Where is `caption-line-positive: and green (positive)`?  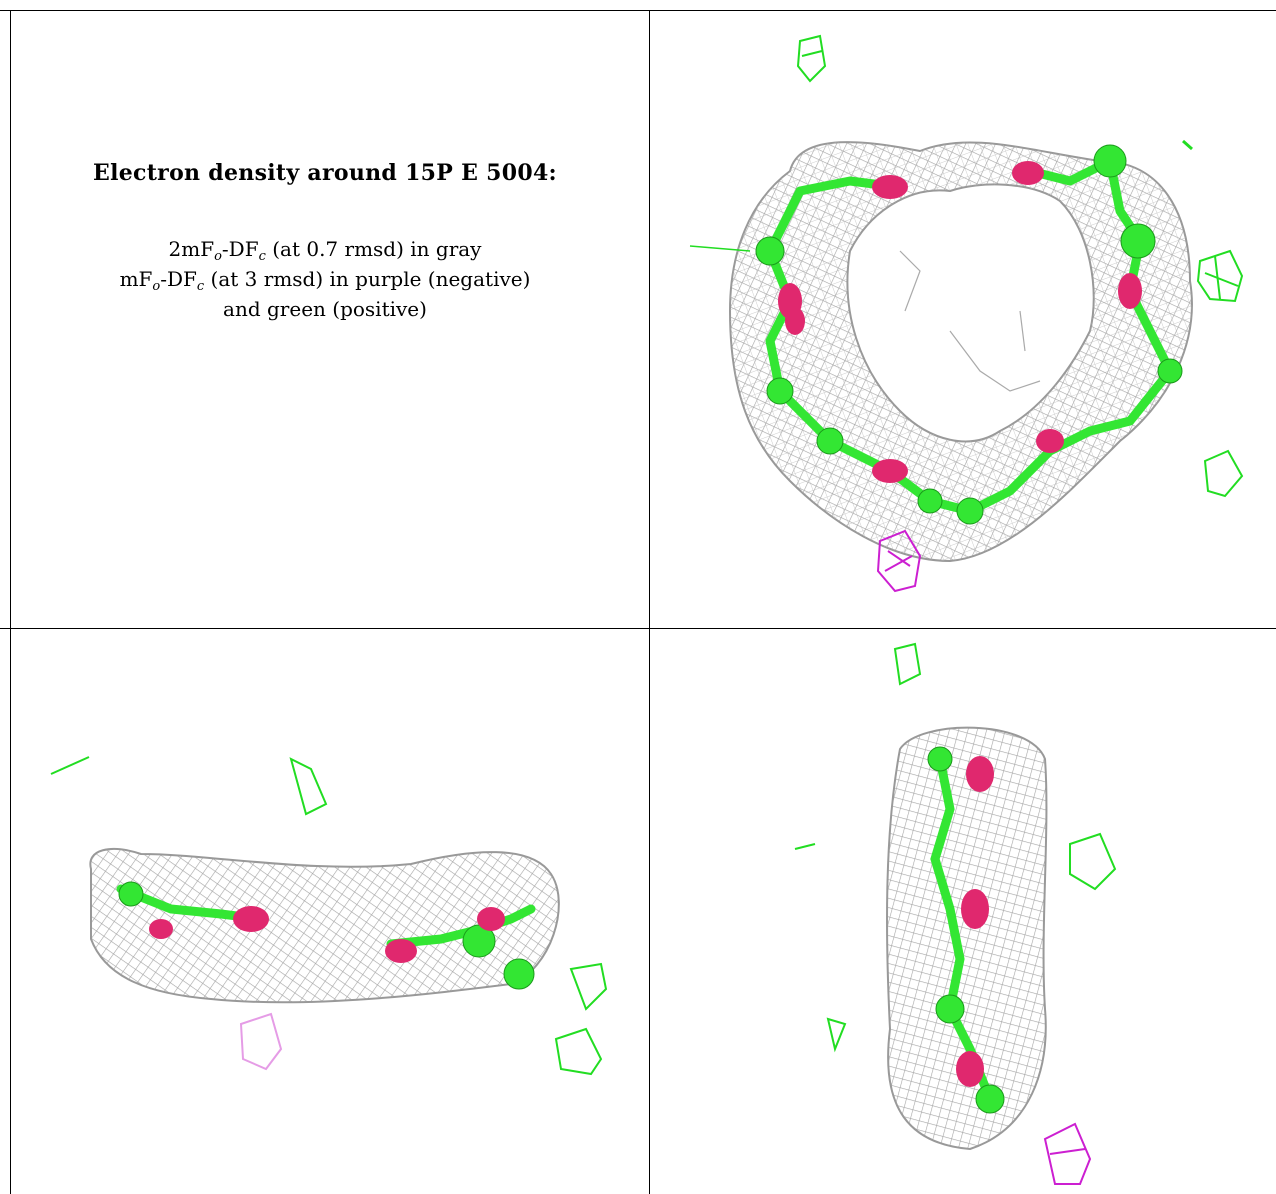
caption-line-positive: and green (positive) is located at coordinates (325, 309).